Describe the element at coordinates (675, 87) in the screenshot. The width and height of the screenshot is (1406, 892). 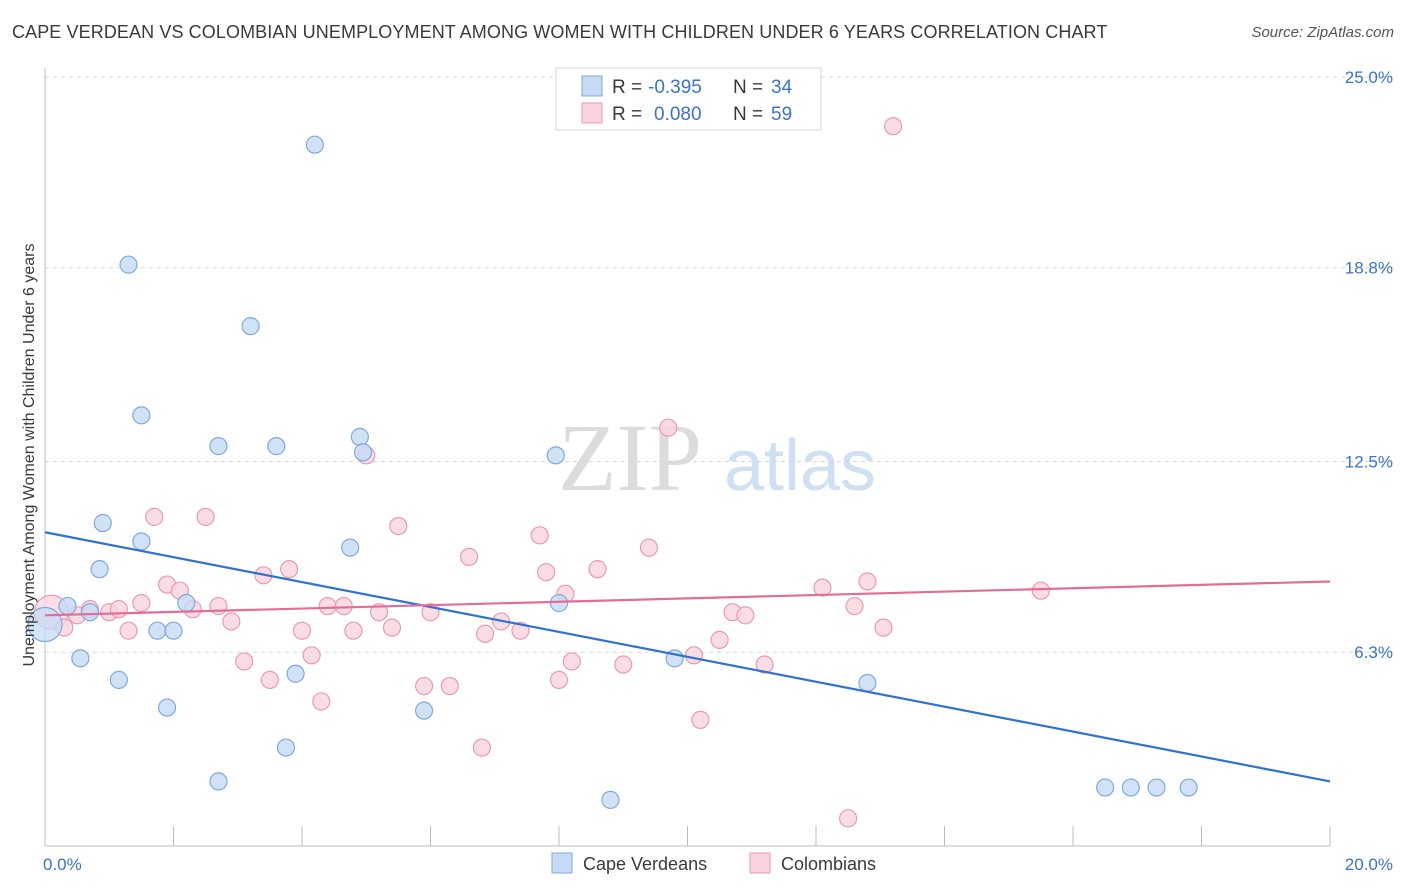
I see `legend-r-value-blue: -0.395` at that location.